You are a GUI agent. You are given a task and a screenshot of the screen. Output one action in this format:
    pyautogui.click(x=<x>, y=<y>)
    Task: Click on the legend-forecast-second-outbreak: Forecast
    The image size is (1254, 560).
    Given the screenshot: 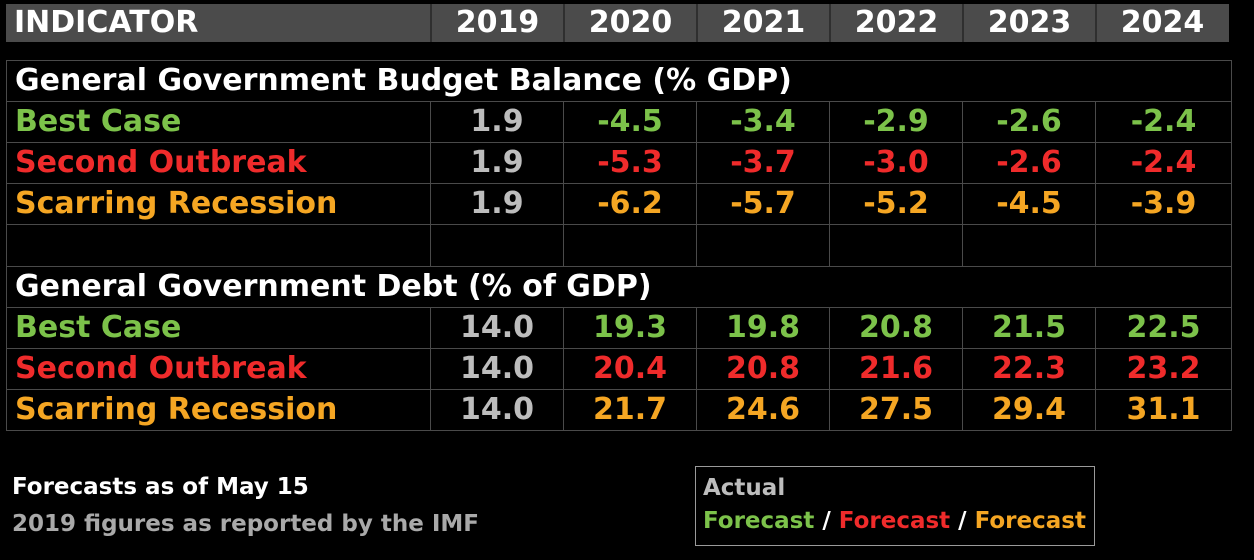 What is the action you would take?
    pyautogui.click(x=894, y=521)
    